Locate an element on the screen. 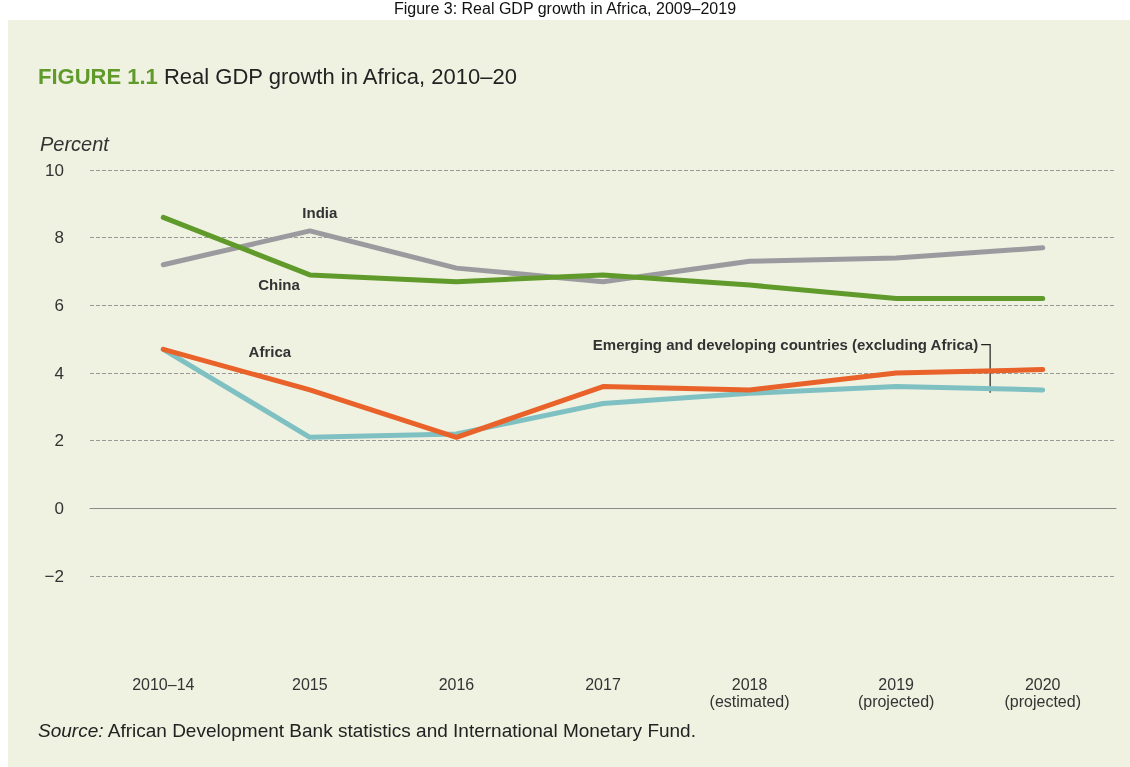  y-tick-label: 8 is located at coordinates (59, 238).